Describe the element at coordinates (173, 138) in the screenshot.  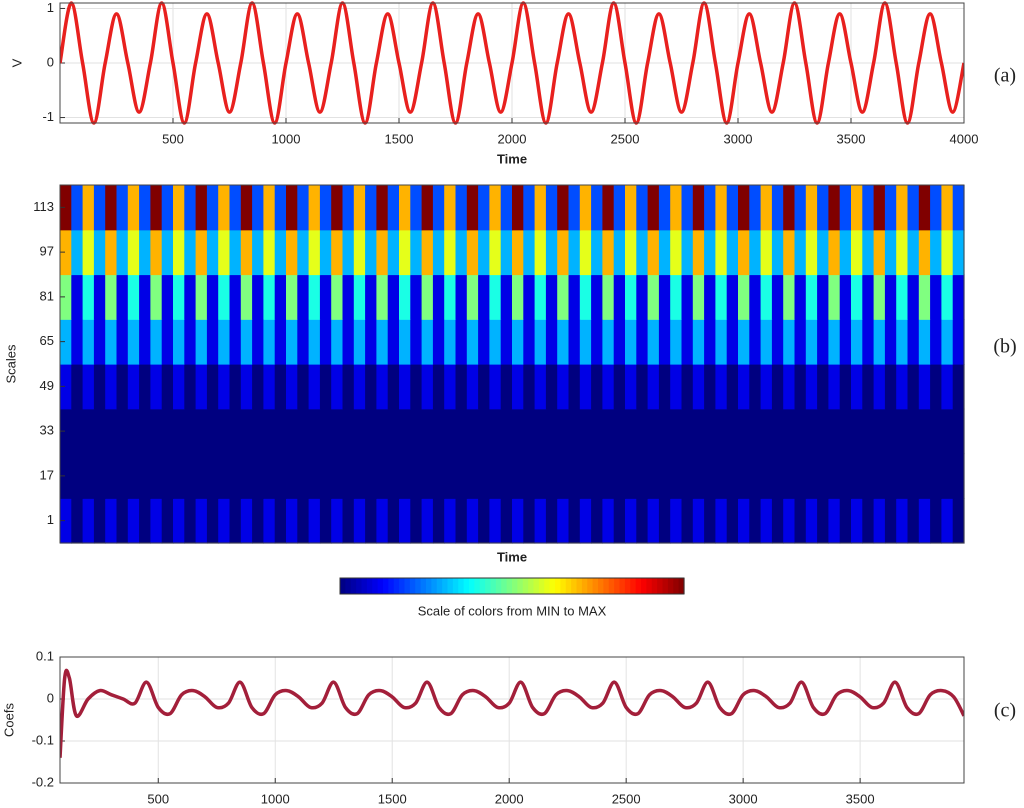
I see `x-tick-label: 500` at that location.